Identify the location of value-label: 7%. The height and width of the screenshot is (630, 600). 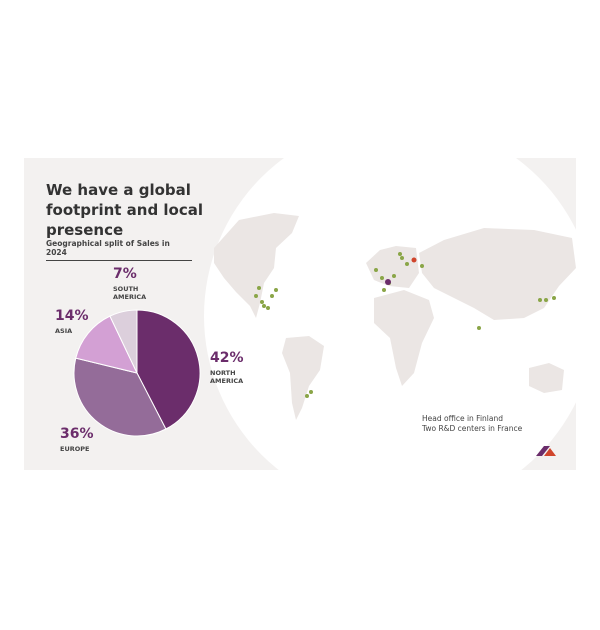
(125, 274).